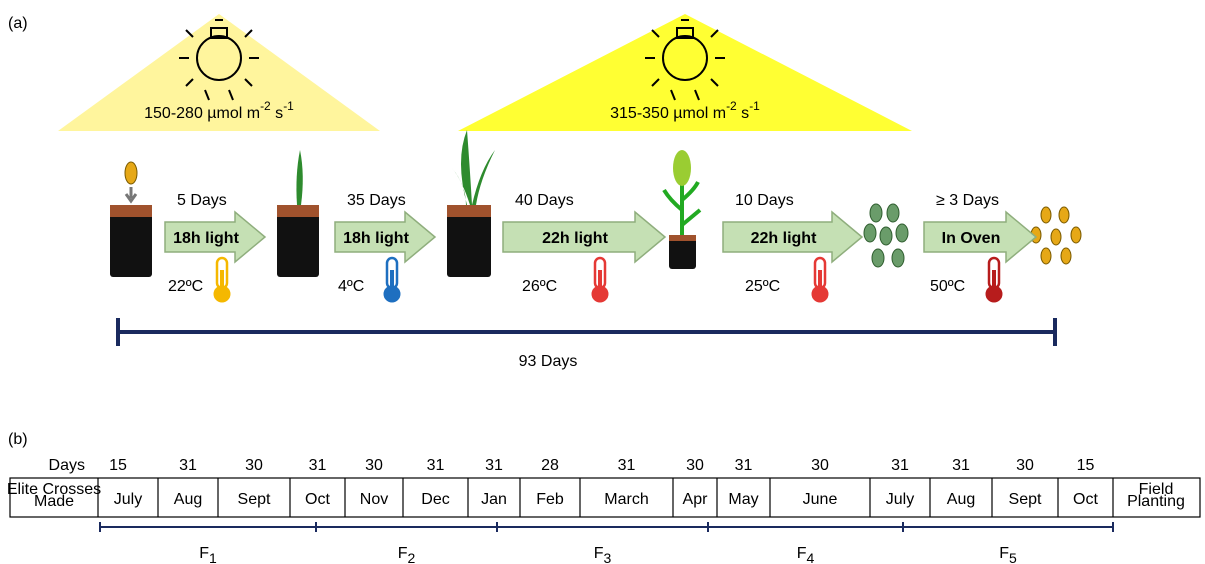  Describe the element at coordinates (317, 499) in the screenshot. I see `month-cell: Oct` at that location.